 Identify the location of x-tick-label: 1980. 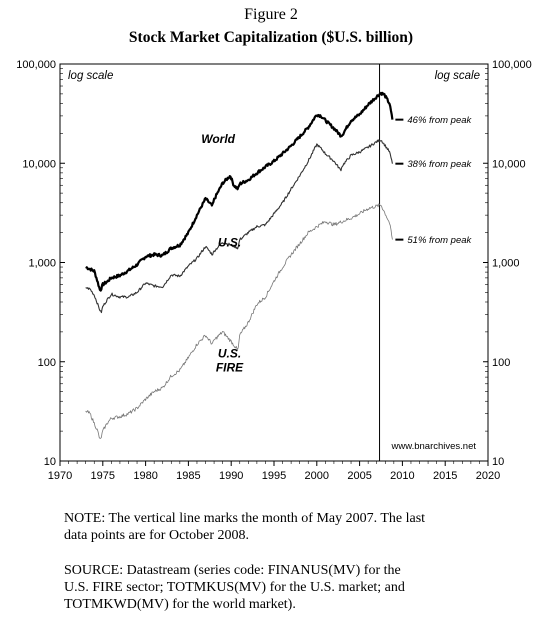
(145, 476).